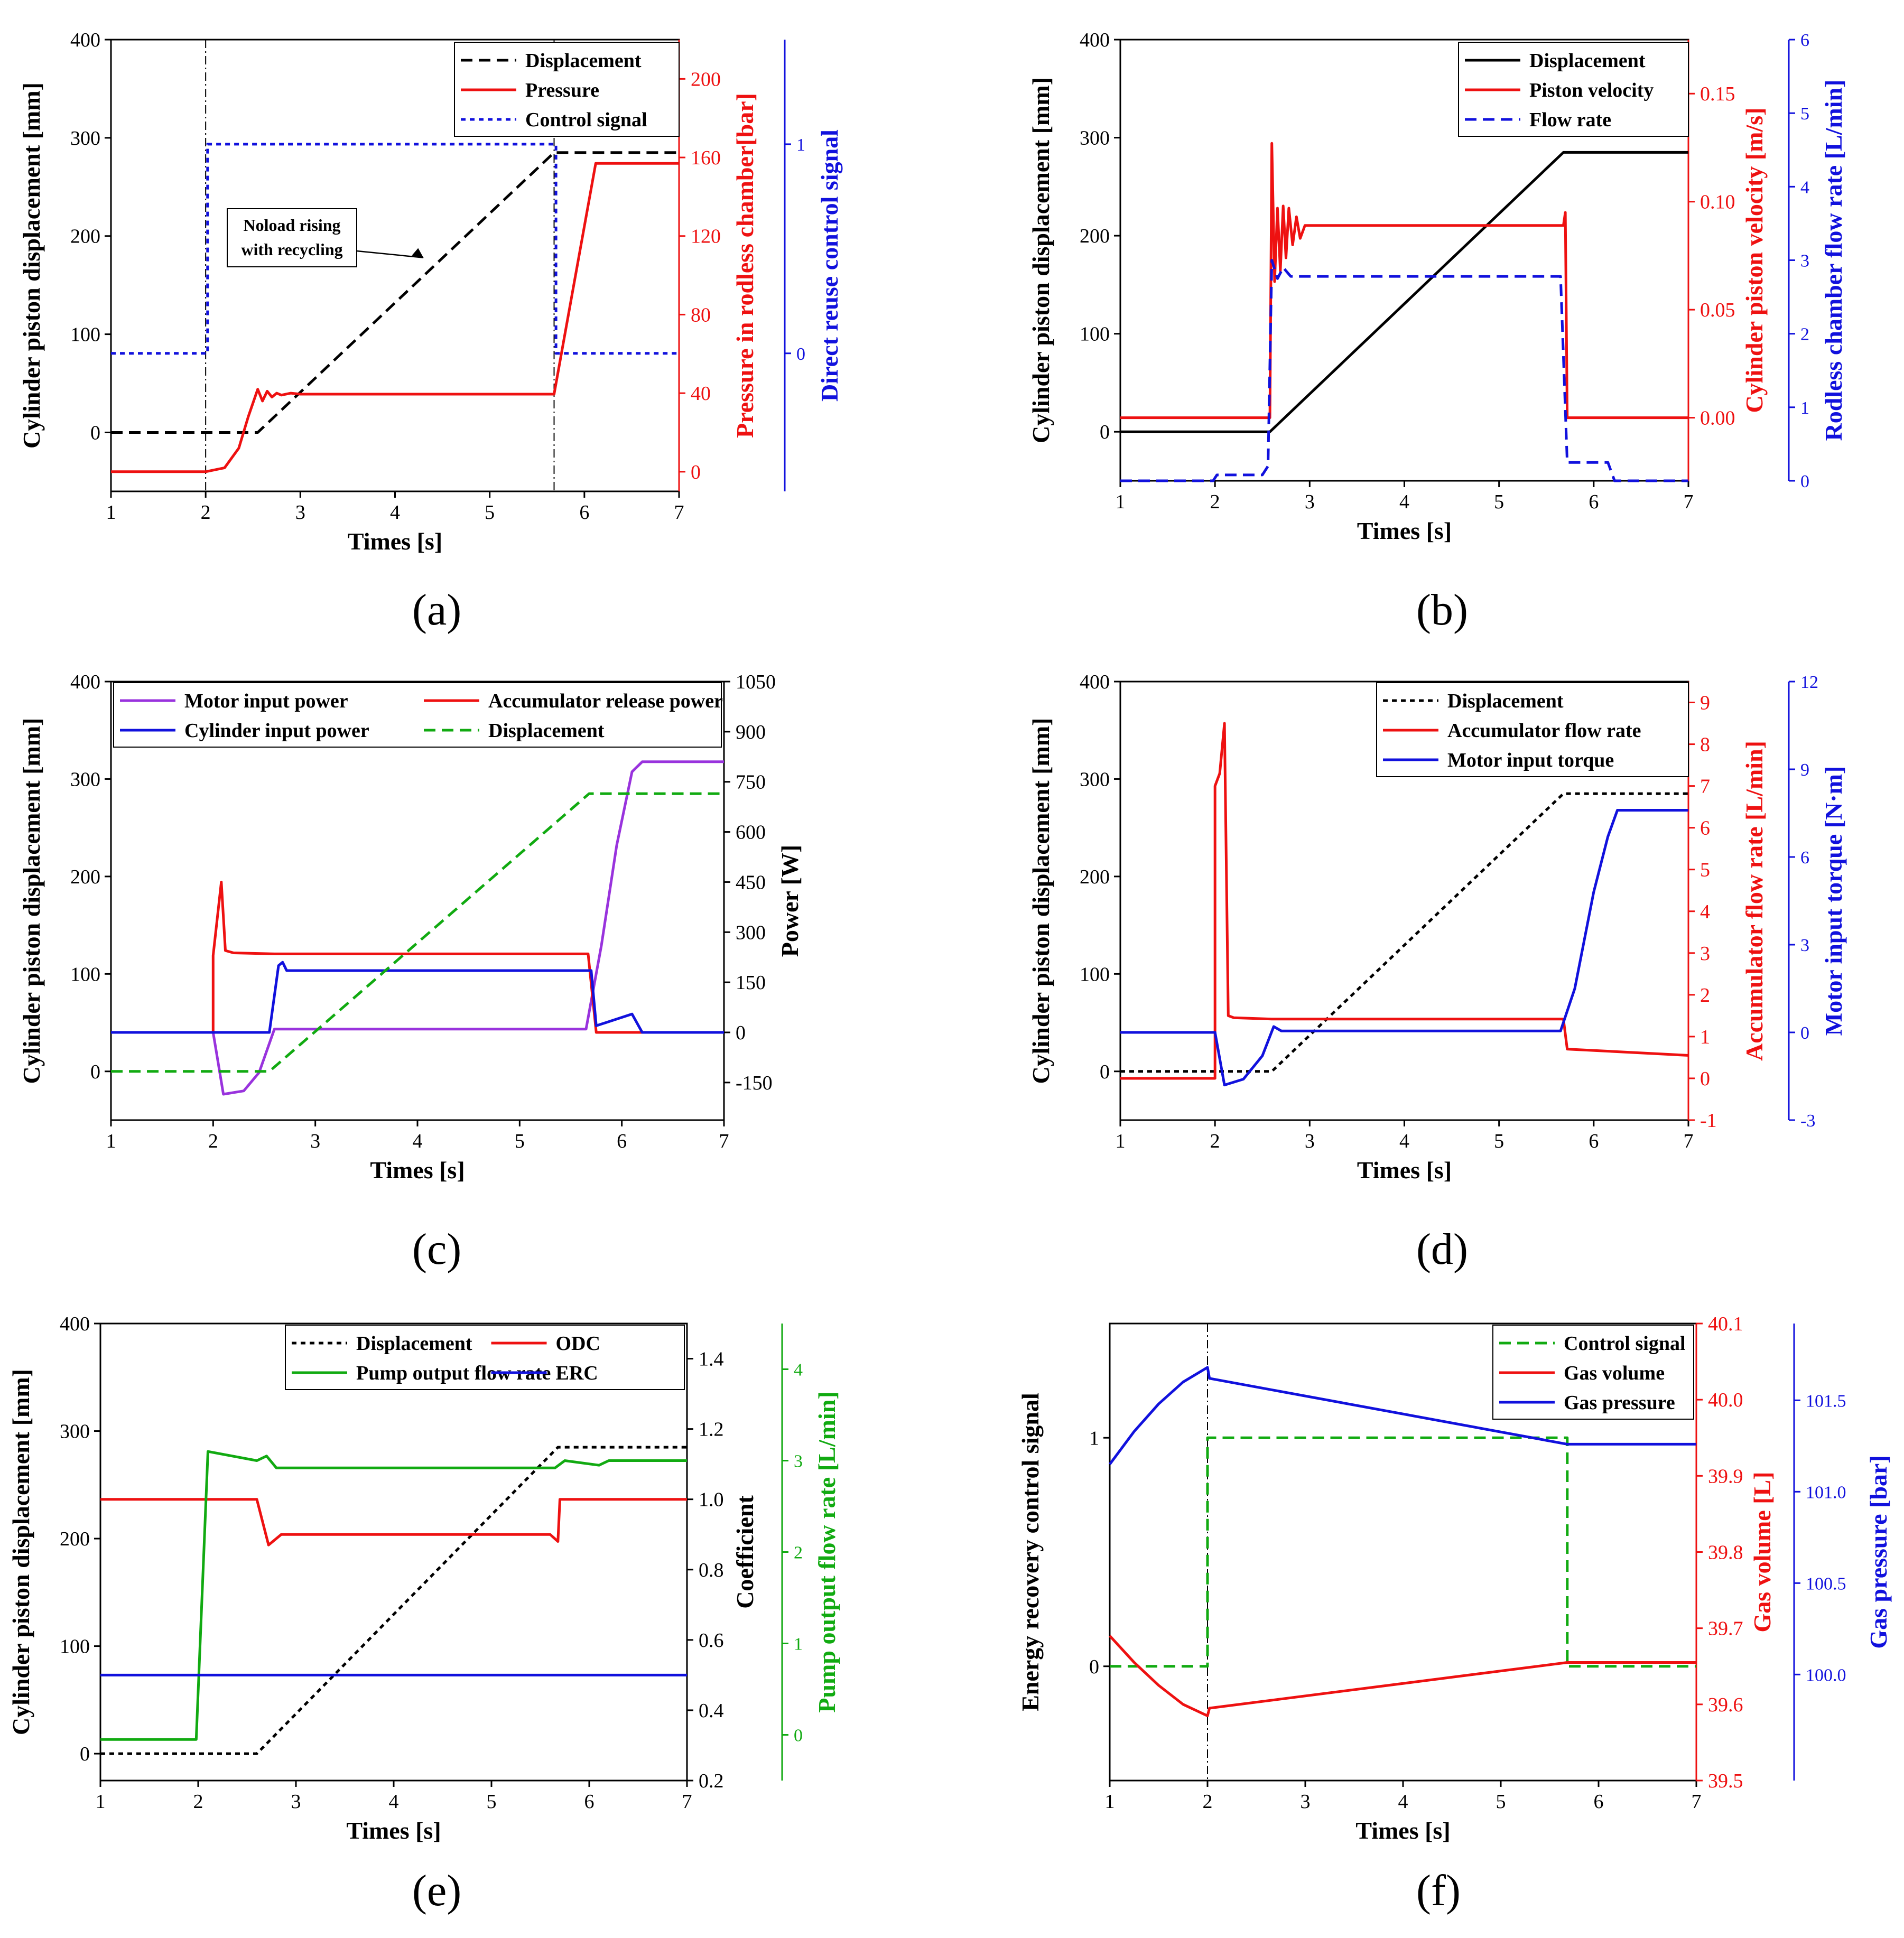  What do you see at coordinates (1530, 760) in the screenshot?
I see `legend-label: Motor input torque` at bounding box center [1530, 760].